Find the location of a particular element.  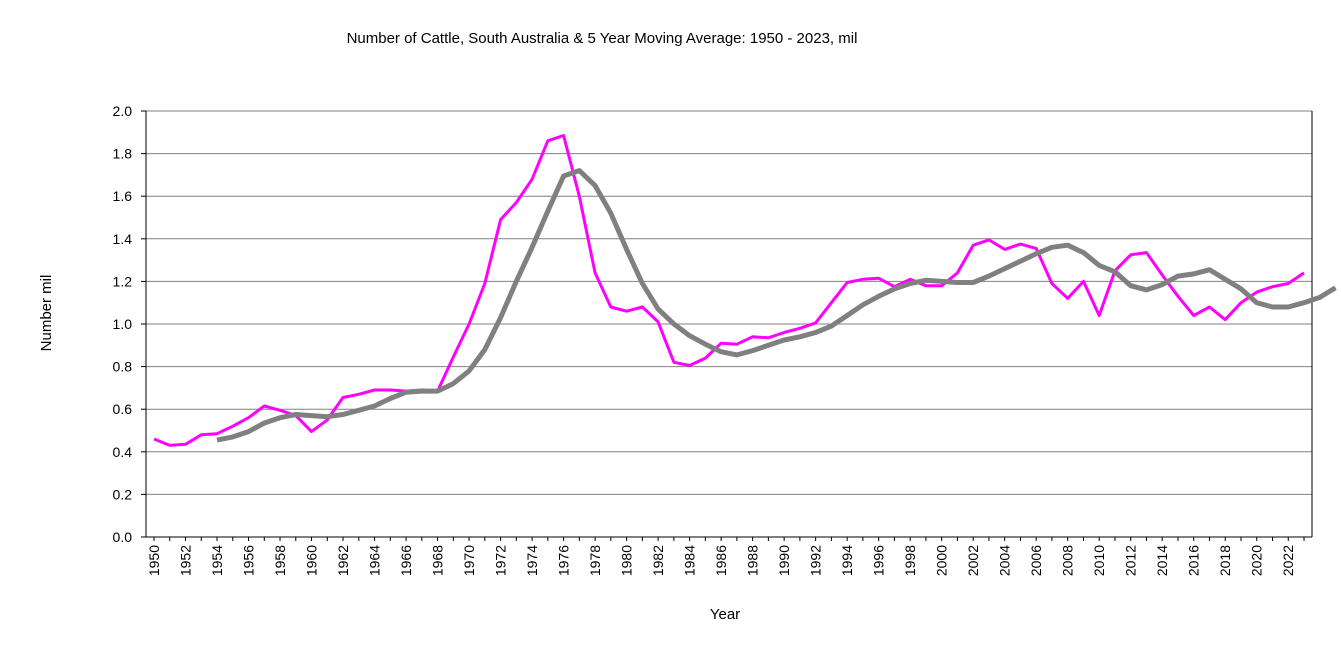

y-tick-label: 0.0 is located at coordinates (123, 537).